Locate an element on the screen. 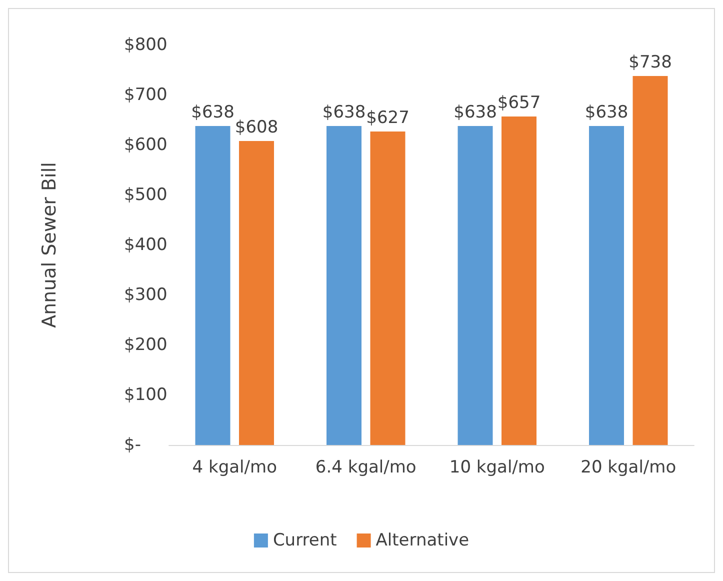 Image resolution: width=723 pixels, height=581 pixels. y-tick-label: $200 is located at coordinates (146, 345).